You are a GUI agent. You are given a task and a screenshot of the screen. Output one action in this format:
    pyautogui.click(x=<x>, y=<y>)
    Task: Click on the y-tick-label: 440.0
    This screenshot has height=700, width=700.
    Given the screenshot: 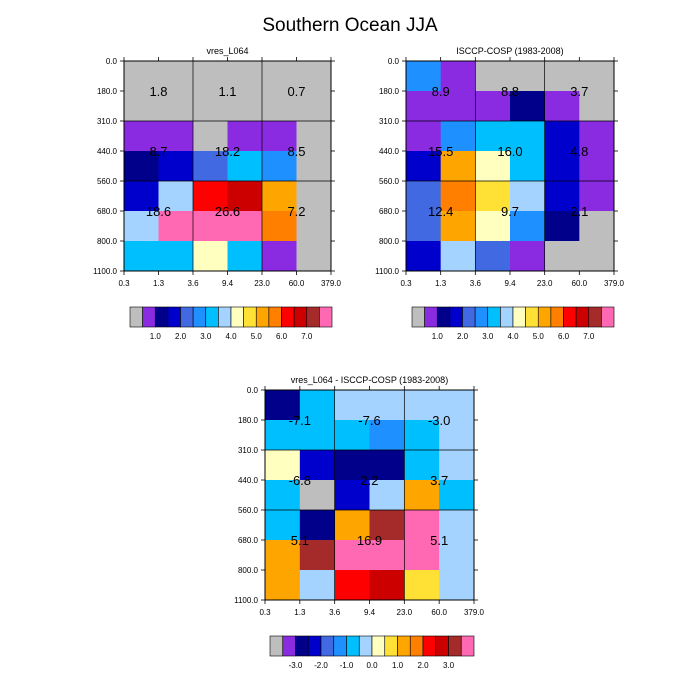 What is the action you would take?
    pyautogui.click(x=107, y=151)
    